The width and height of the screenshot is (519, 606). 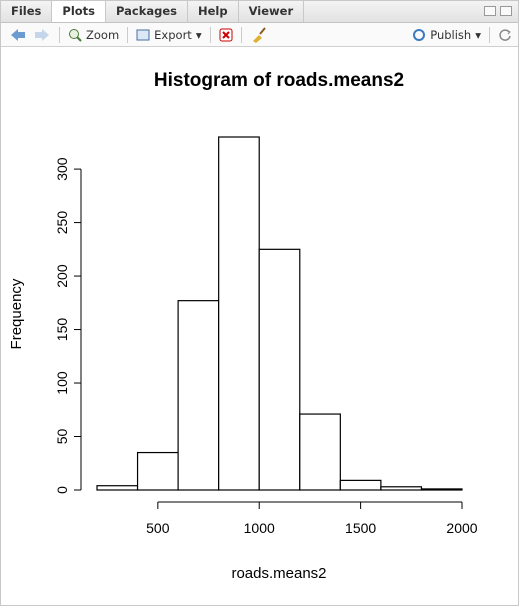 I want to click on y-tick-label: 100, so click(x=62, y=383).